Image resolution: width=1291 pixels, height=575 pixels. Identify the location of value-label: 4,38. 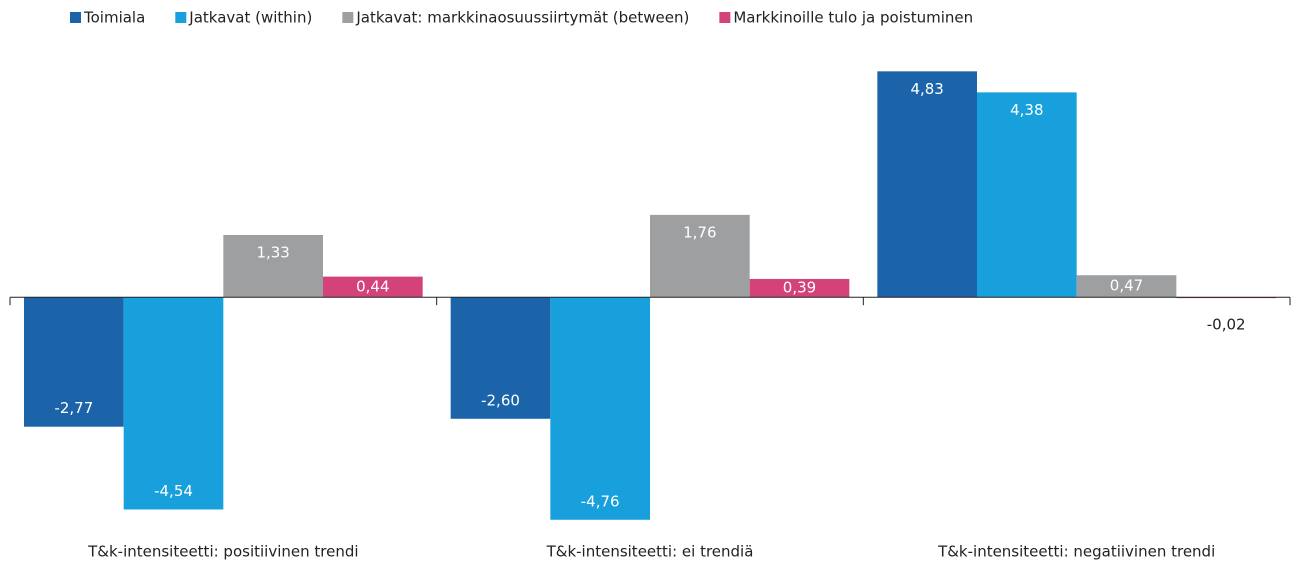
(1026, 110).